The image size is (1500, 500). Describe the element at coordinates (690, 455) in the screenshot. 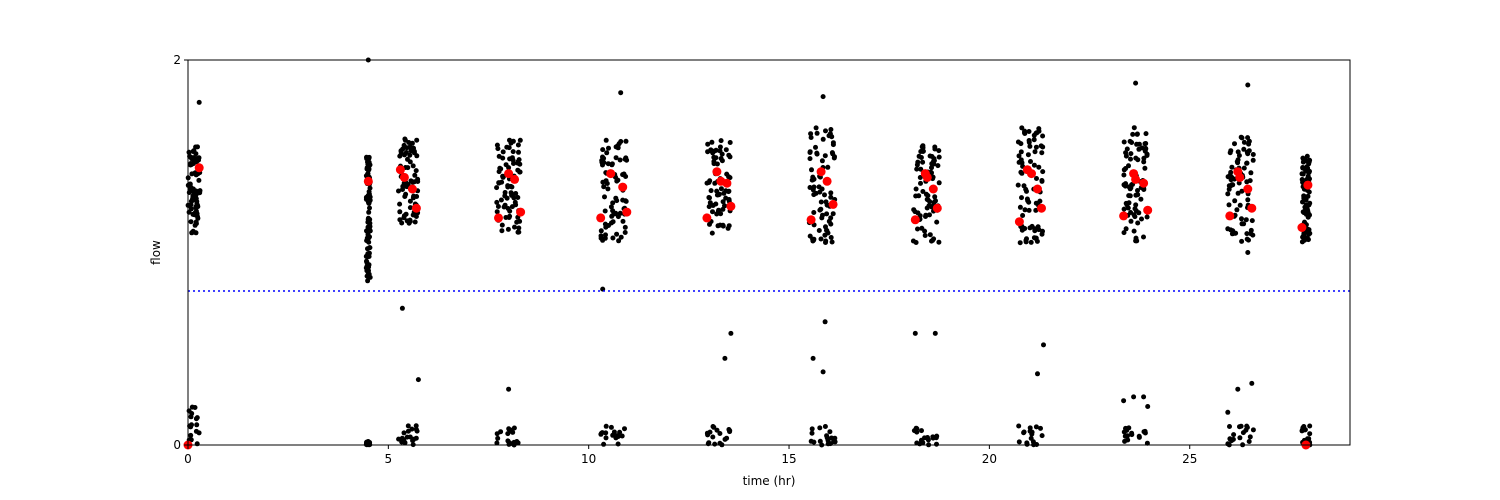

I see `x-axis-ticks: 0 5 10 15 20 25` at that location.